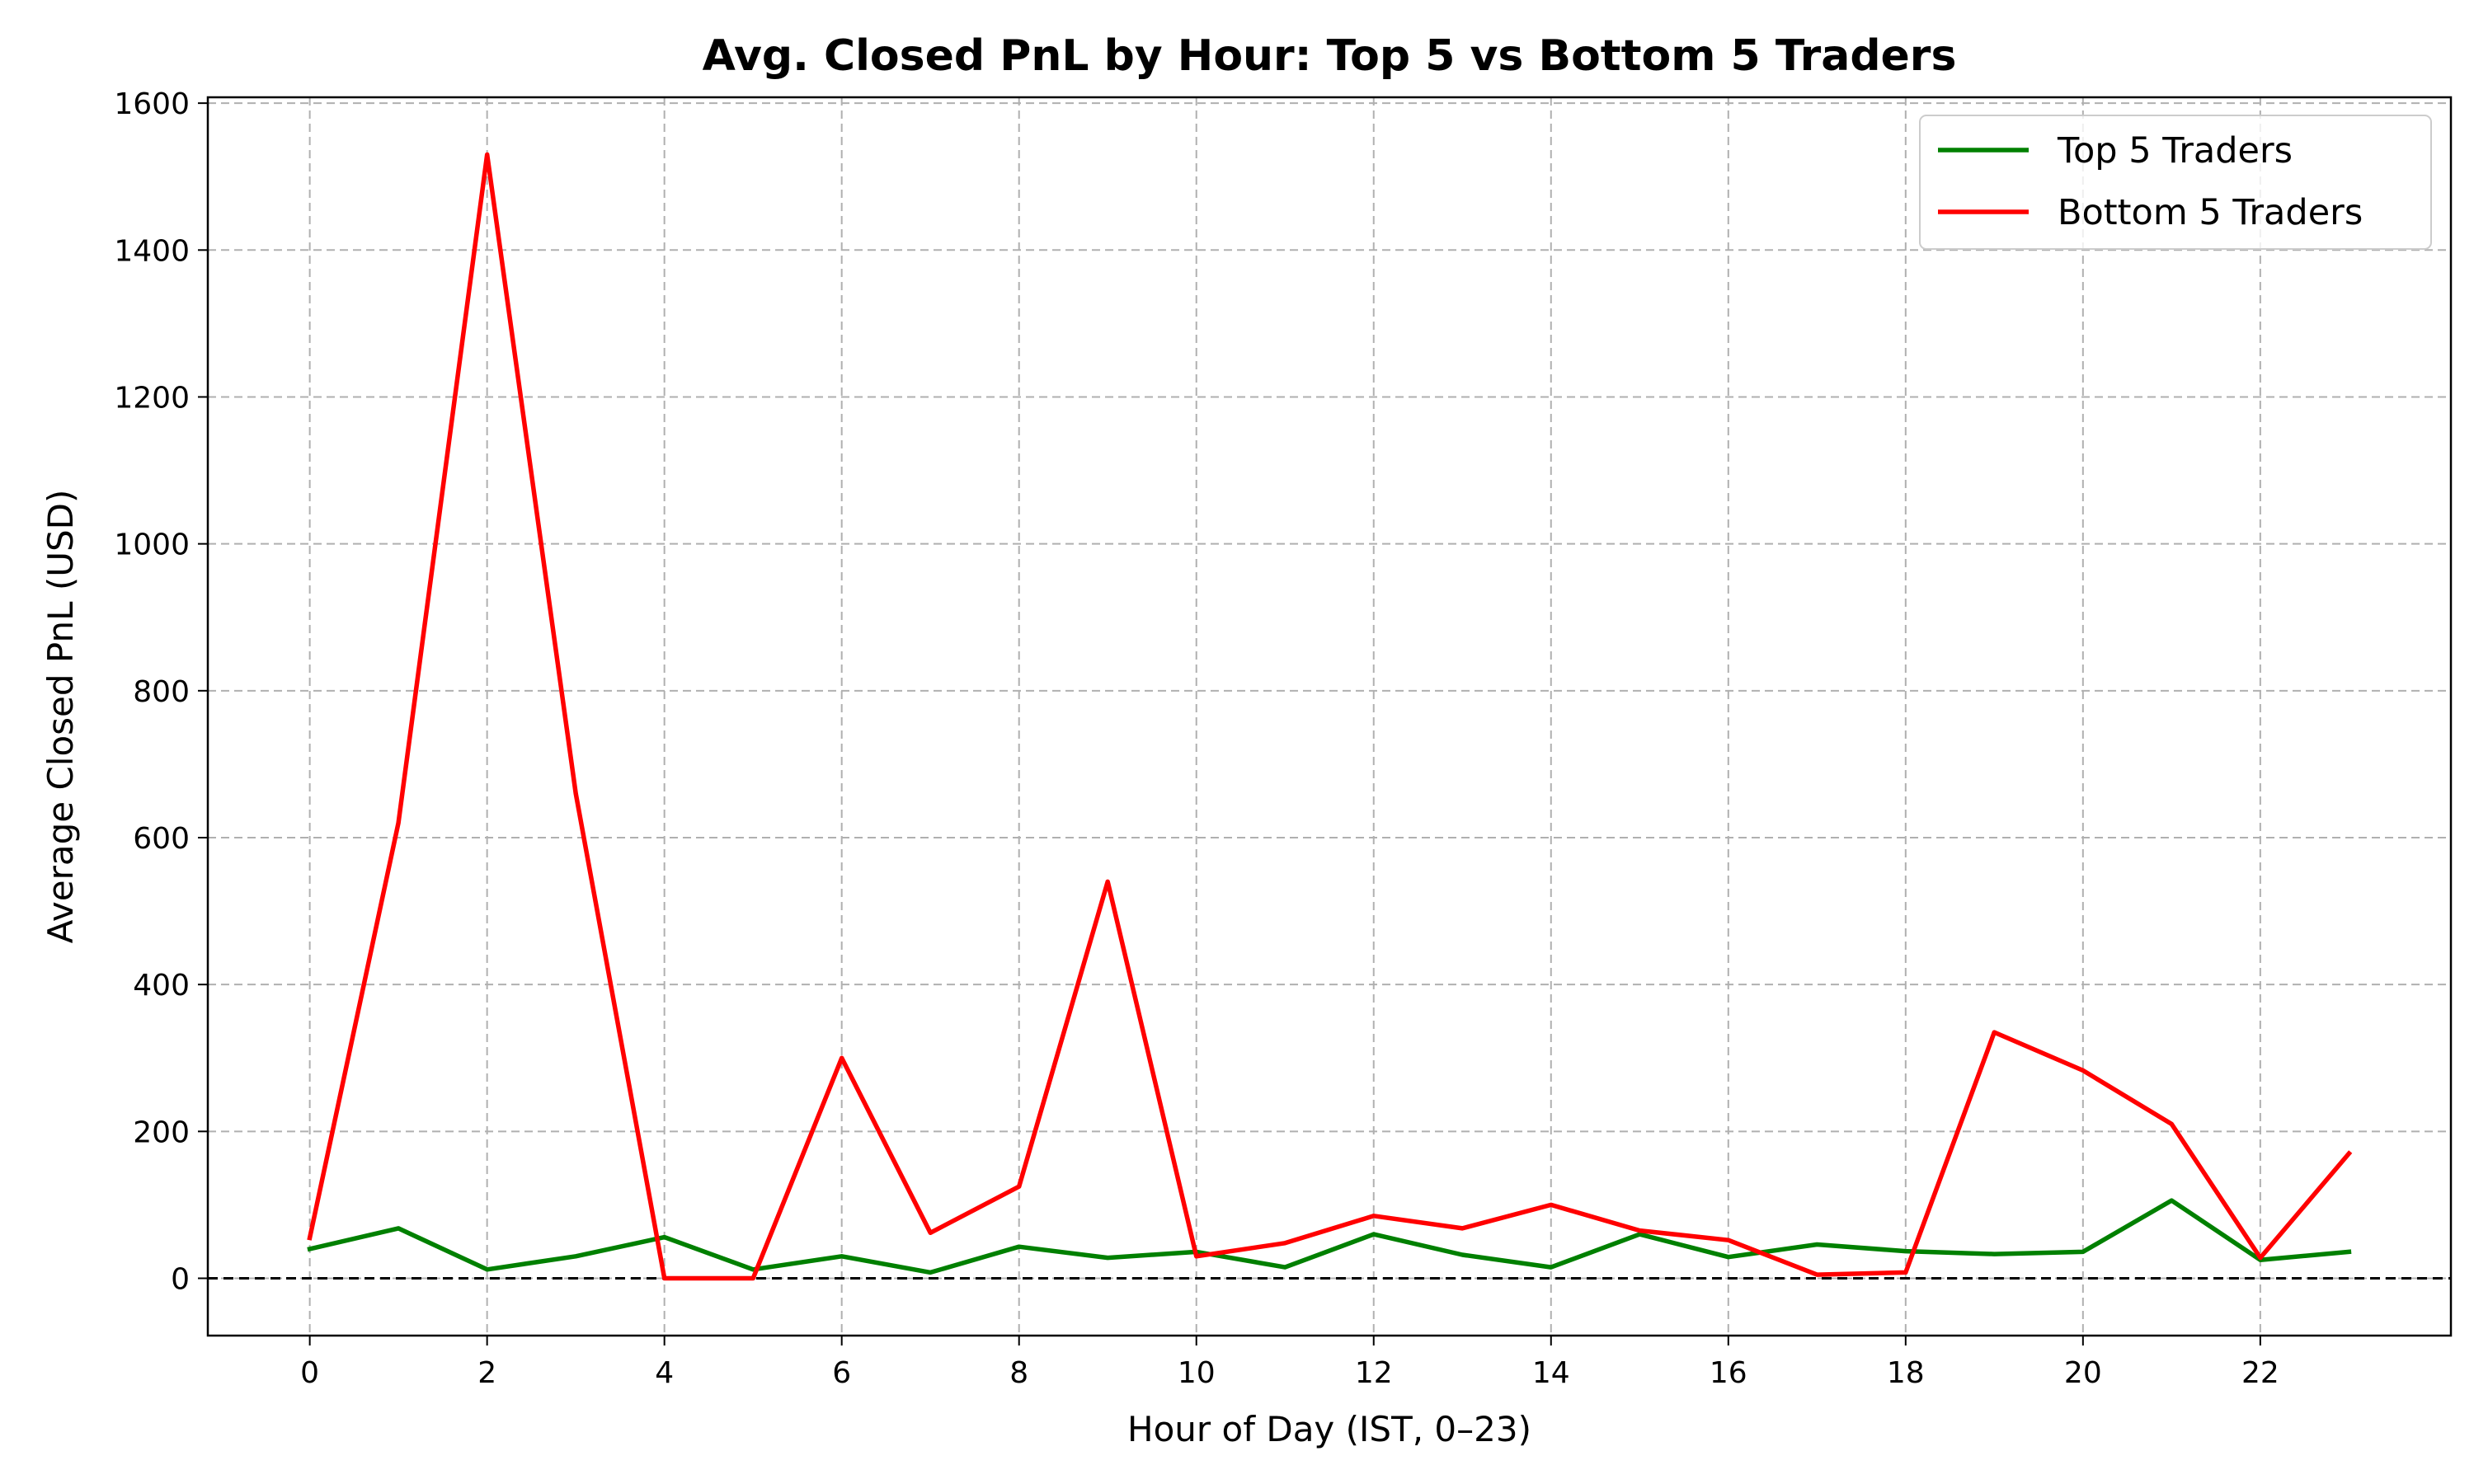  I want to click on x-tick-label: 0, so click(309, 1373).